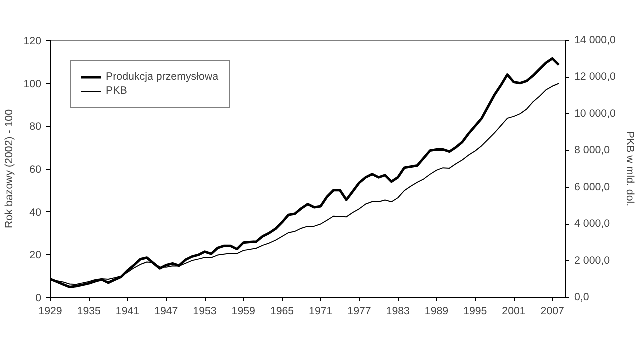  What do you see at coordinates (33, 42) in the screenshot?
I see `y-tick-label: 120` at bounding box center [33, 42].